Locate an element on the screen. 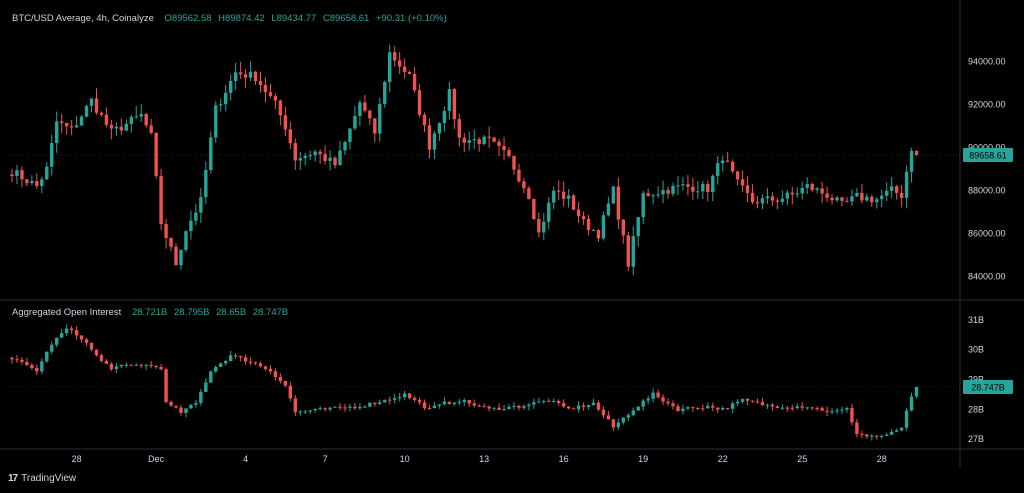 The height and width of the screenshot is (493, 1024). x-tick-label: 25 is located at coordinates (802, 459).